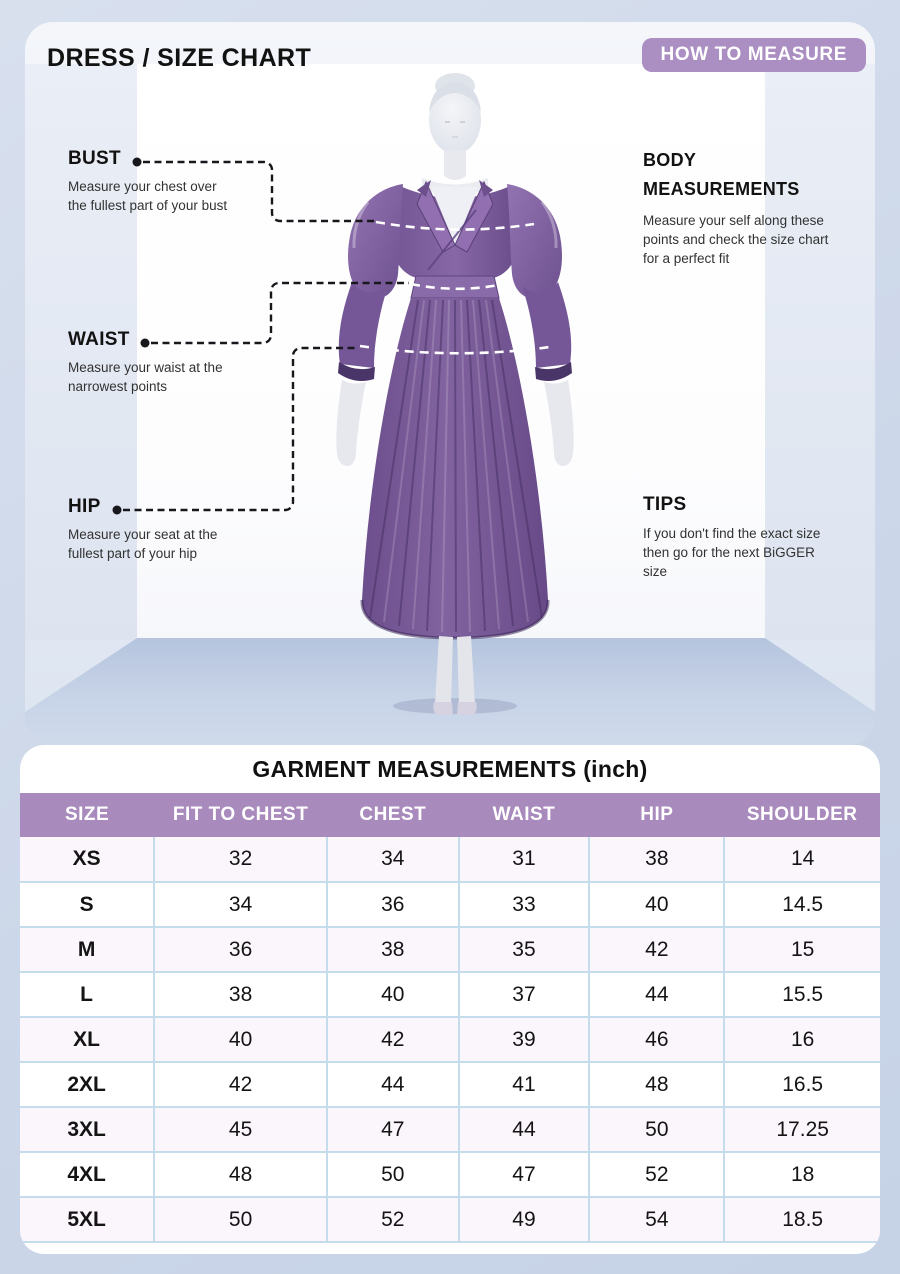 The width and height of the screenshot is (900, 1274). Describe the element at coordinates (87, 905) in the screenshot. I see `size-cell: S` at that location.